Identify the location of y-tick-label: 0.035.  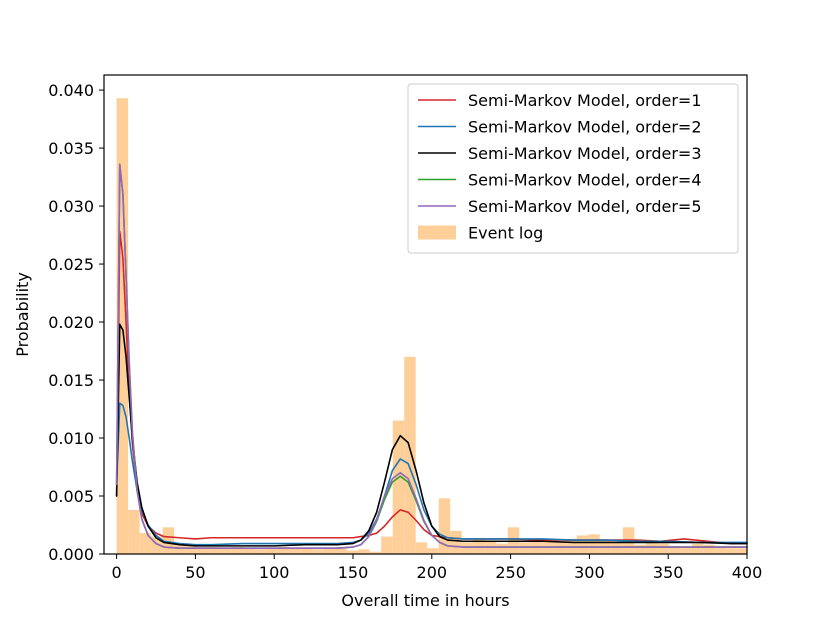
(71, 148).